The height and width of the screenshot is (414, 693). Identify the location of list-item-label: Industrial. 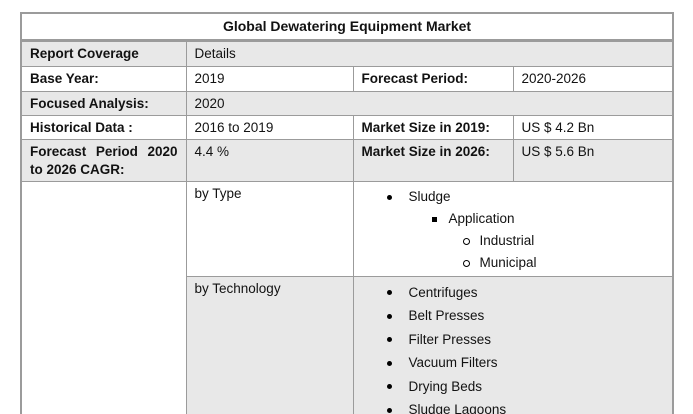
(507, 240).